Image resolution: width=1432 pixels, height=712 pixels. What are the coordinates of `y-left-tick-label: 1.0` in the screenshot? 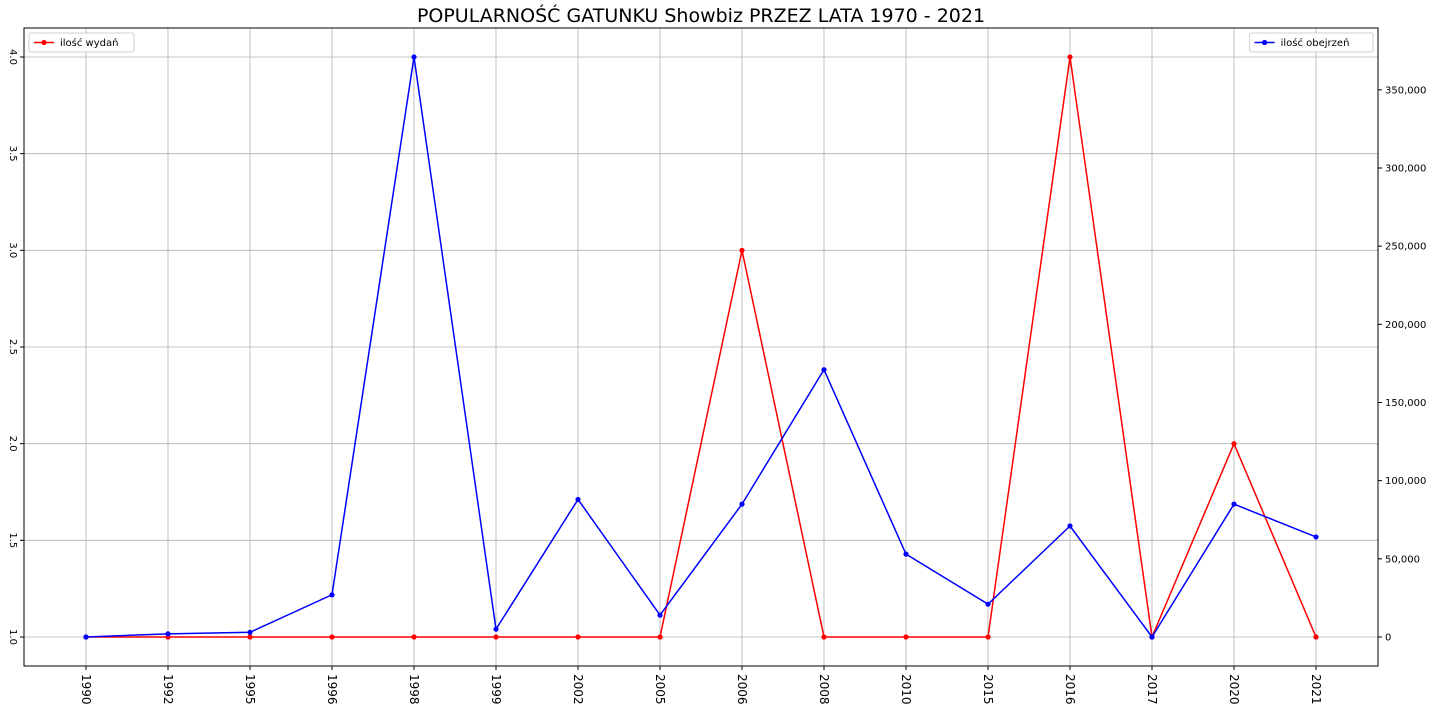 It's located at (12, 637).